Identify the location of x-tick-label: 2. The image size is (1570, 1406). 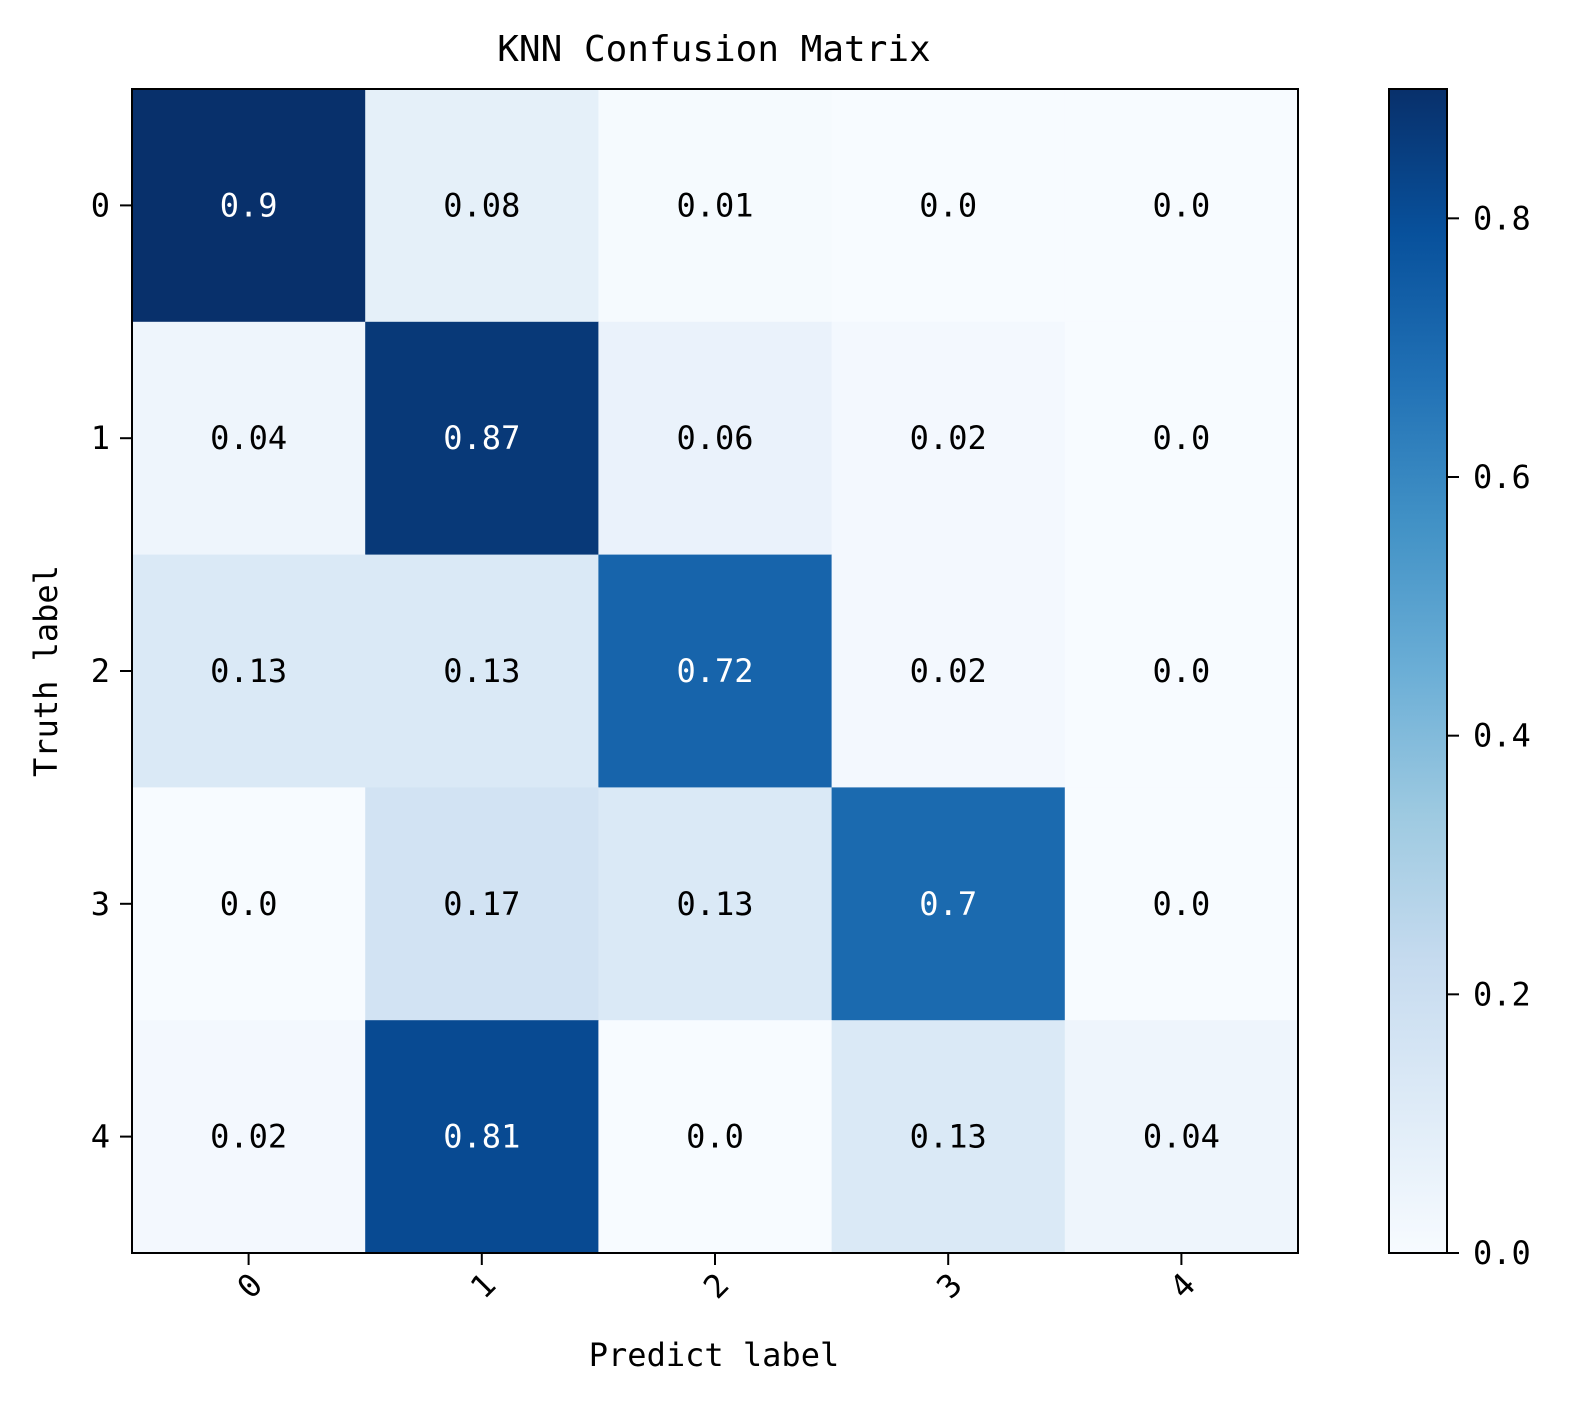
(716, 1286).